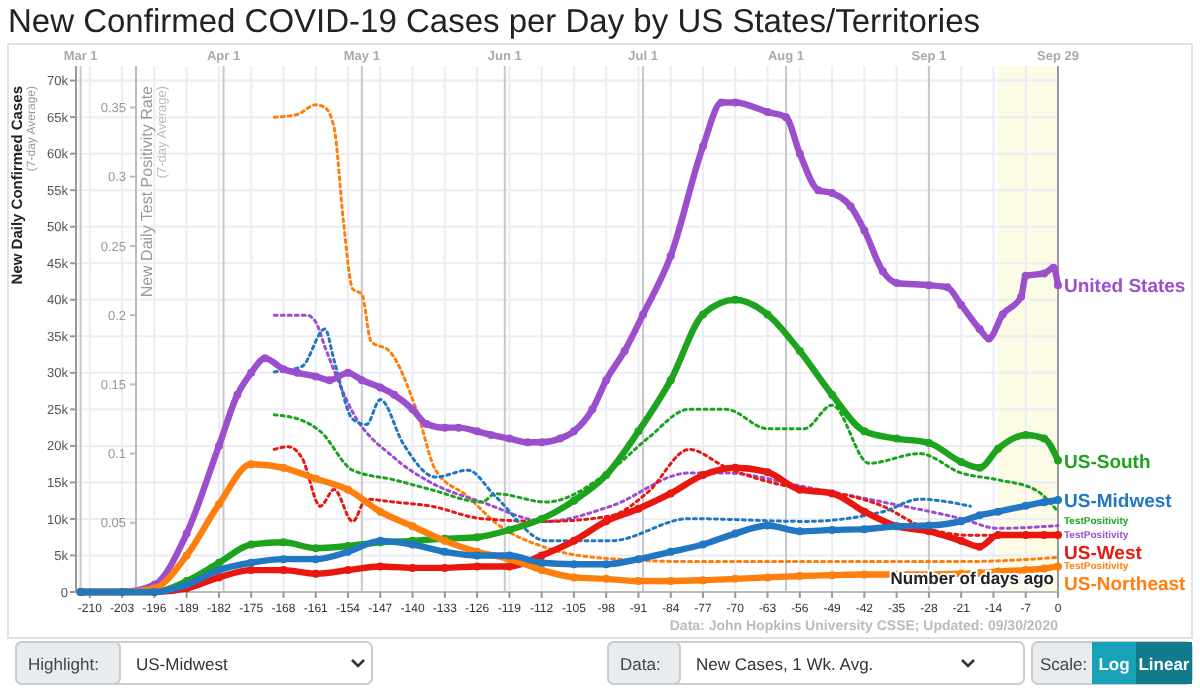  I want to click on series-label: US-South, so click(1107, 462).